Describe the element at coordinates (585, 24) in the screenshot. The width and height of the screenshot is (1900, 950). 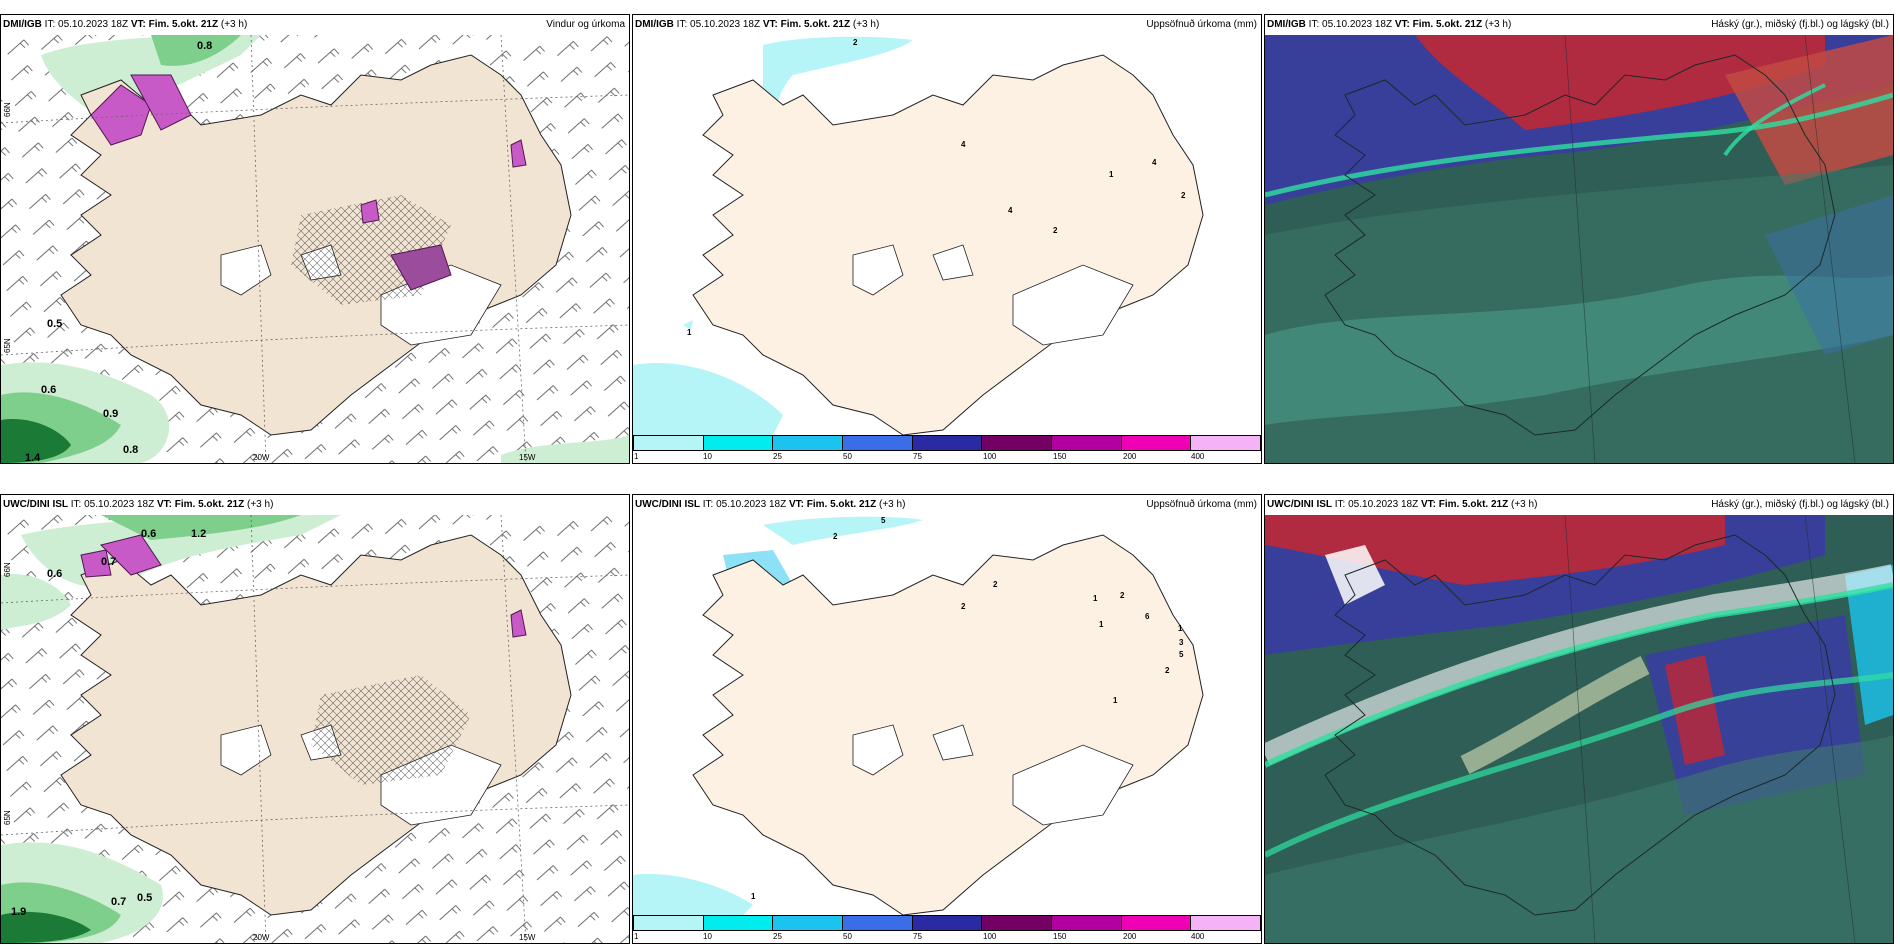
I see `product-title: Vindur og úrkoma` at that location.